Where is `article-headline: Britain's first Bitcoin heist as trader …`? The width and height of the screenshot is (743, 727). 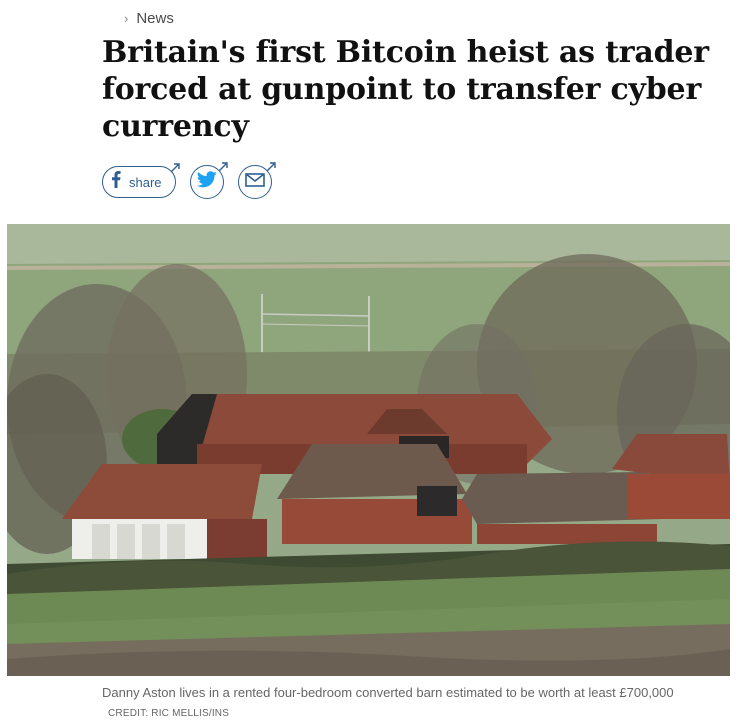
article-headline: Britain's first Bitcoin heist as trader … is located at coordinates (405, 89).